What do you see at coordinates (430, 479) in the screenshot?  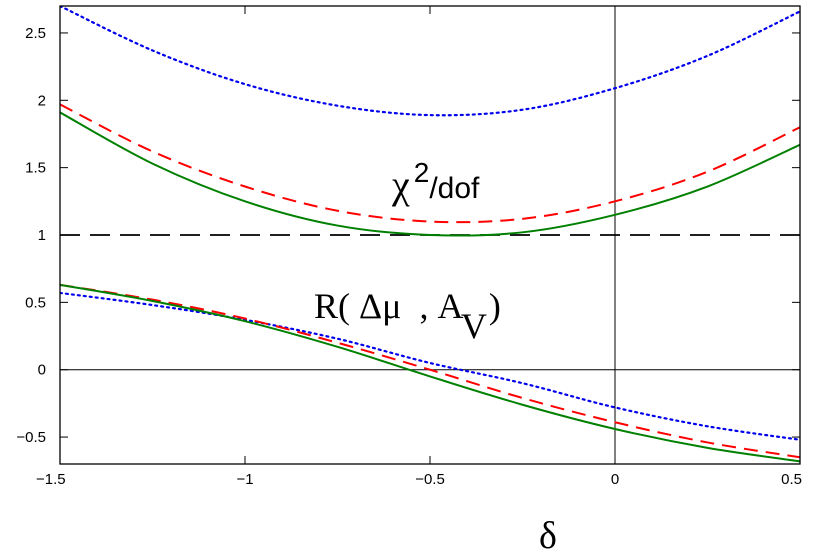 I see `x-tick-label: −0.5` at bounding box center [430, 479].